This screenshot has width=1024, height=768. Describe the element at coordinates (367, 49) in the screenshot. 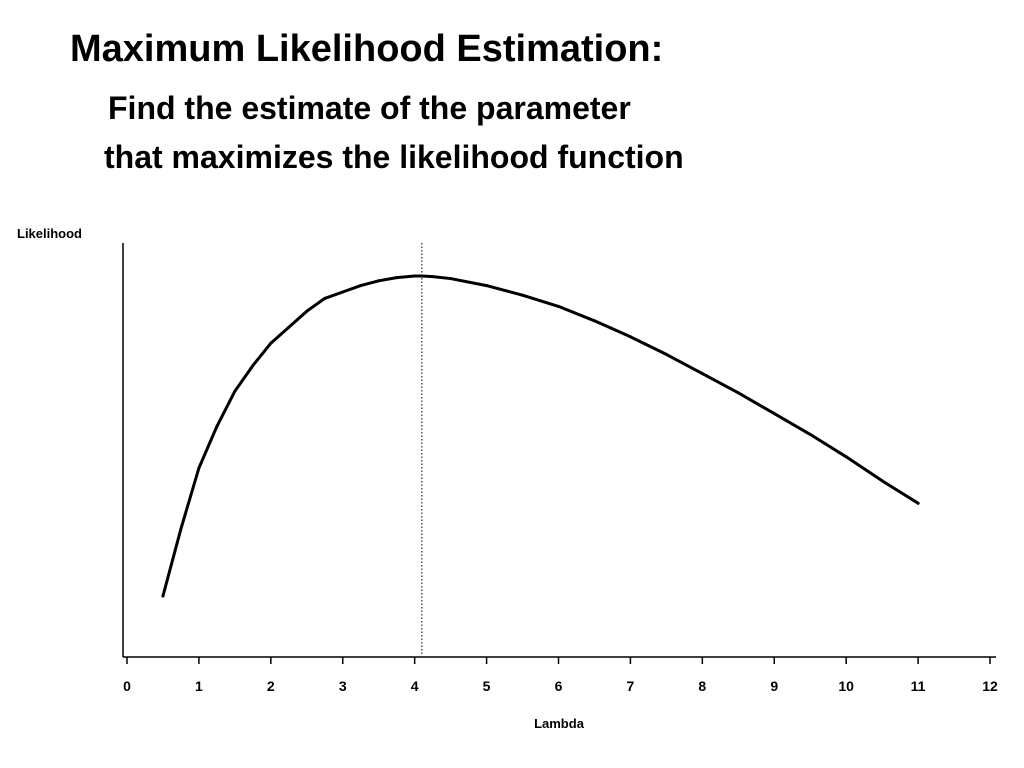

I see `slide-title: Maximum Likelihood Estimation:` at that location.